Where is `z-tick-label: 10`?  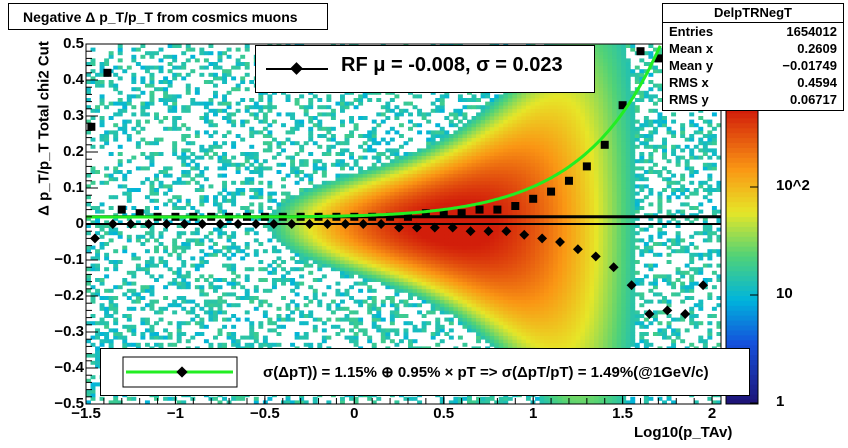 z-tick-label: 10 is located at coordinates (784, 293).